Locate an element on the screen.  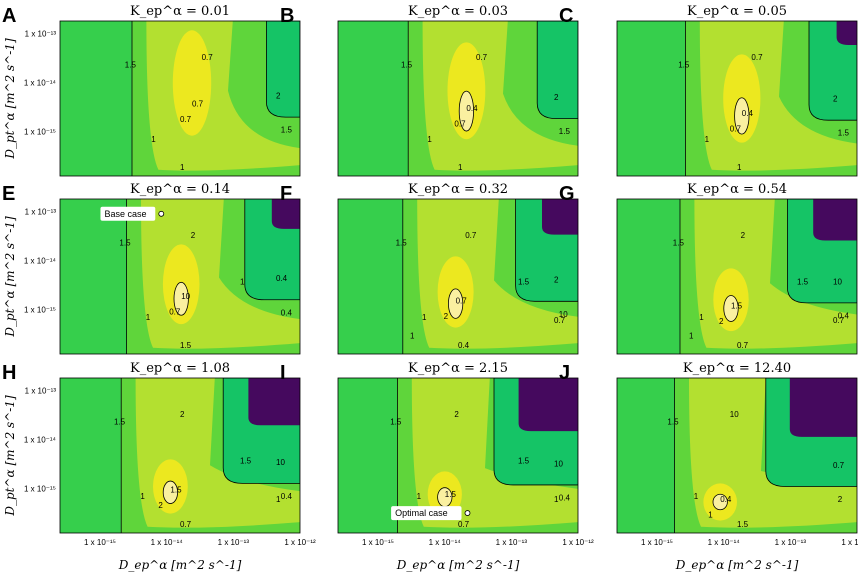
panel-letter: J is located at coordinates (564, 373).